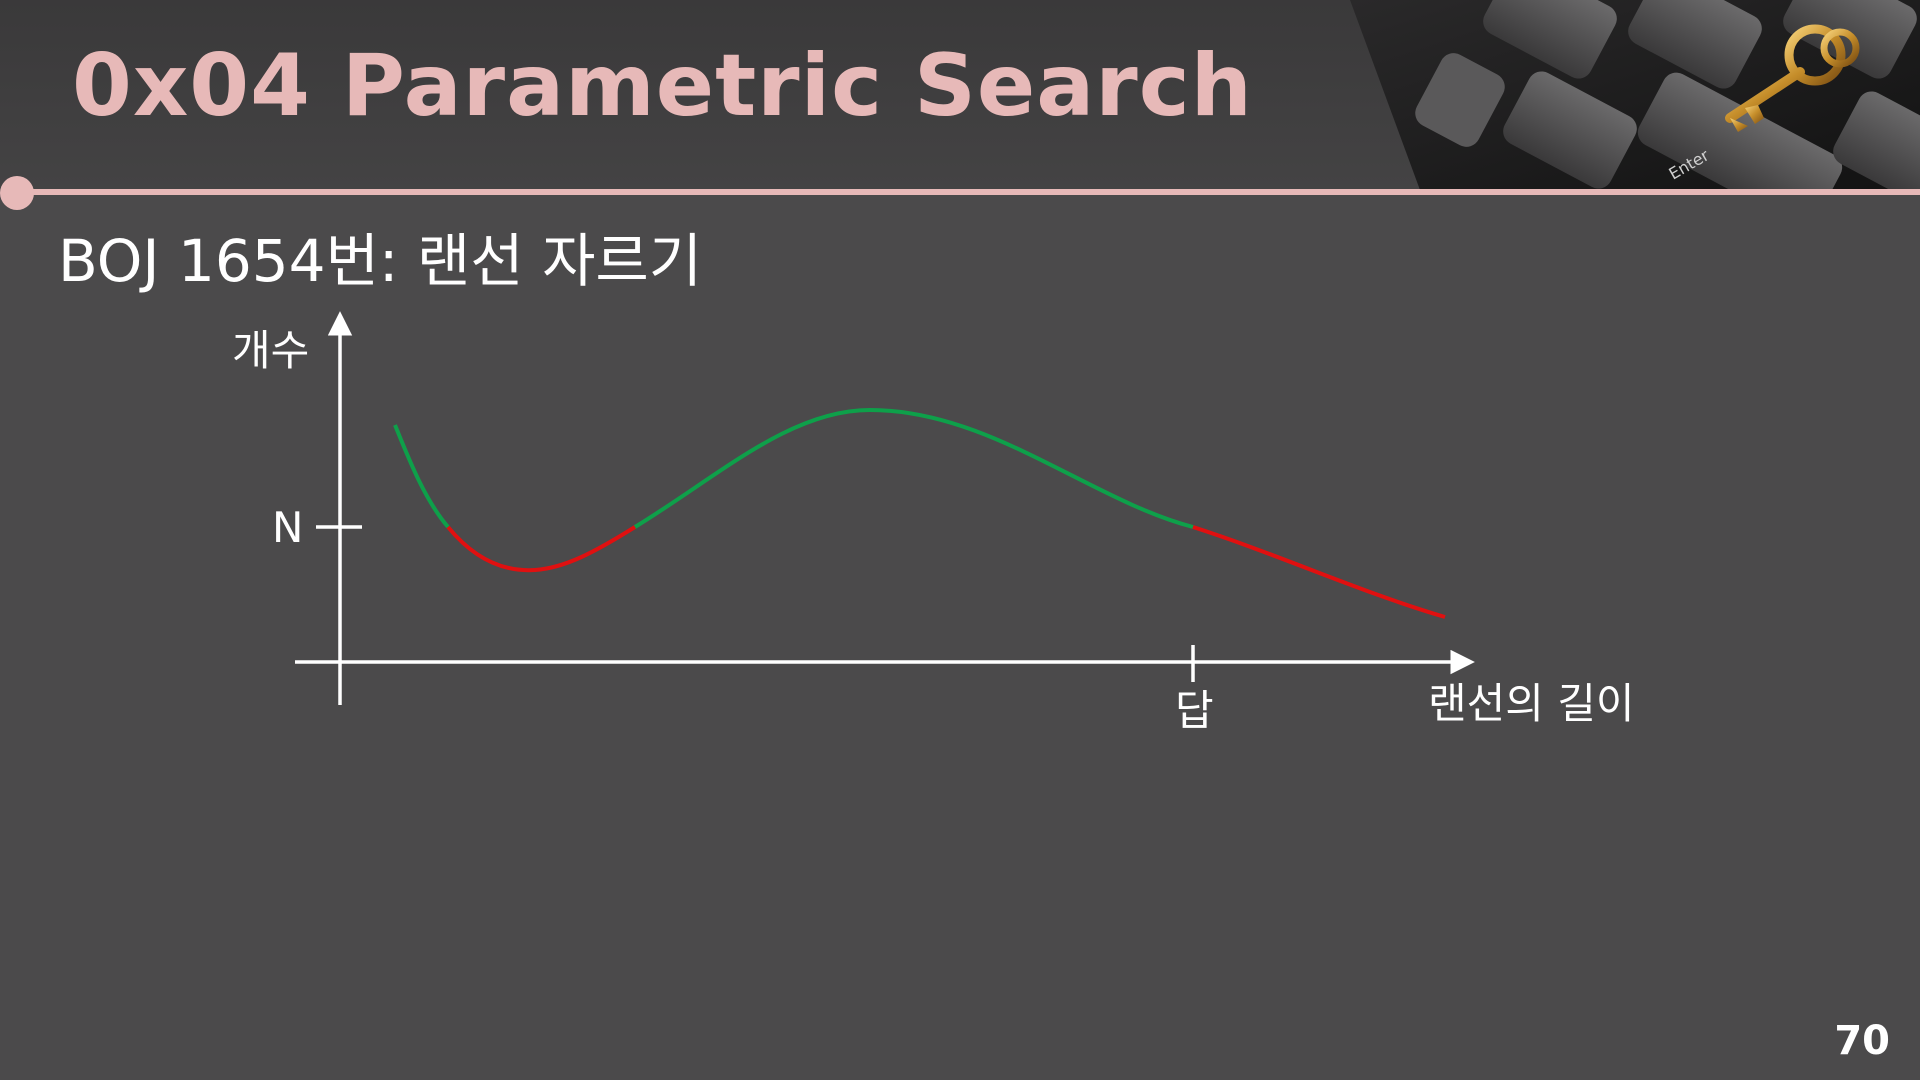 The image size is (1920, 1080). I want to click on keyboard-key-image: Enter, so click(1635, 95).